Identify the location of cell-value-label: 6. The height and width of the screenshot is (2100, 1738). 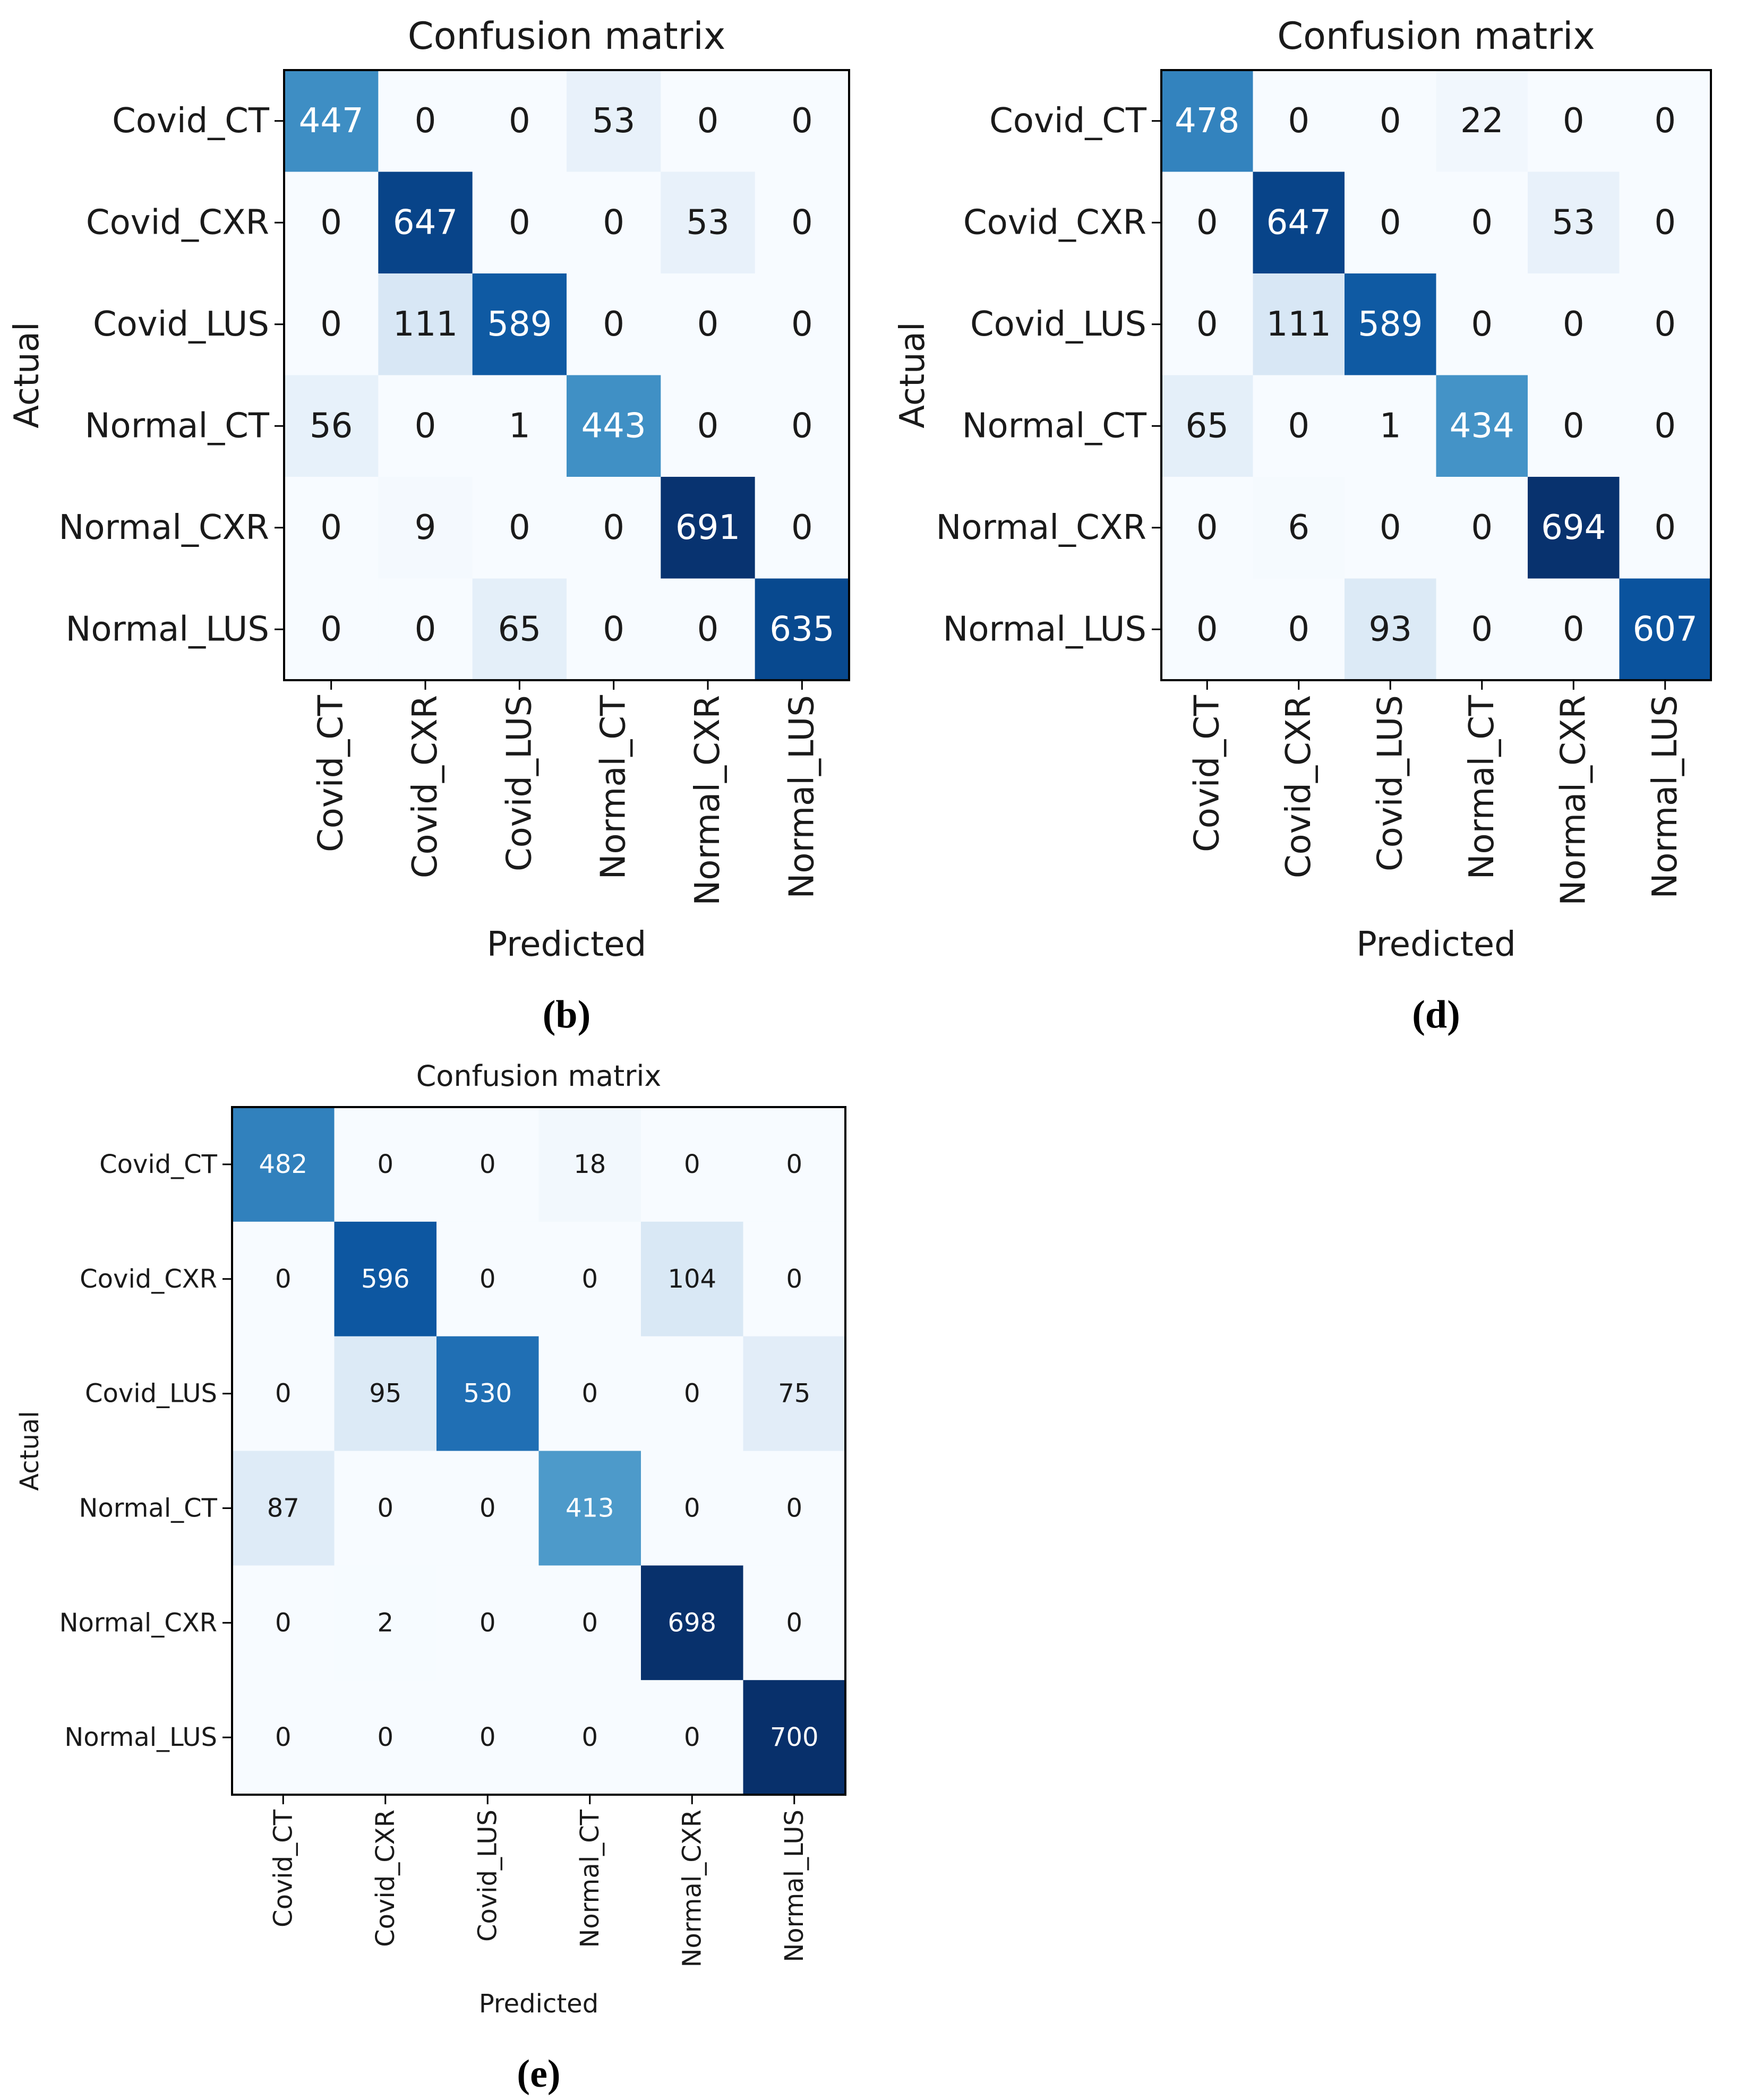
(1298, 528).